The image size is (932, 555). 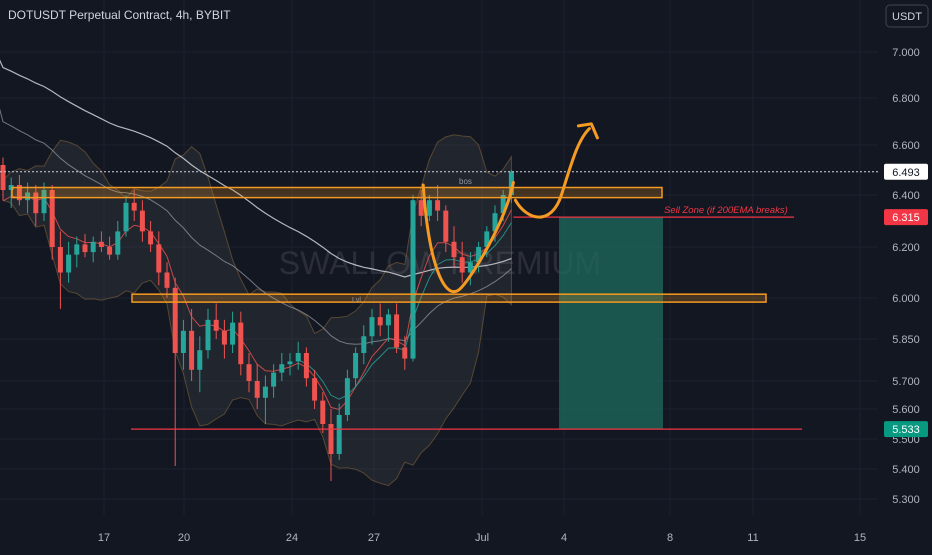 What do you see at coordinates (611, 323) in the screenshot?
I see `target-box` at bounding box center [611, 323].